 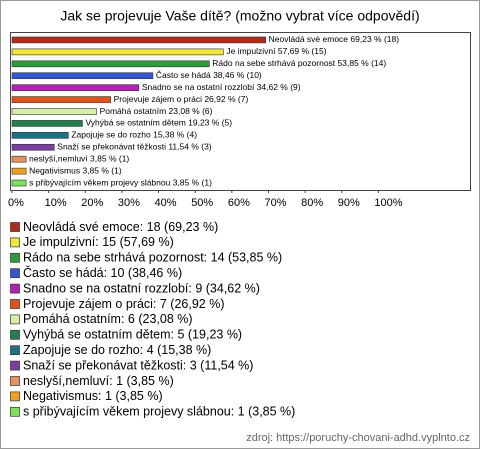 I want to click on bar-label: Vyhýbá se ostatním dětem 19,23 % (5), so click(x=158, y=123).